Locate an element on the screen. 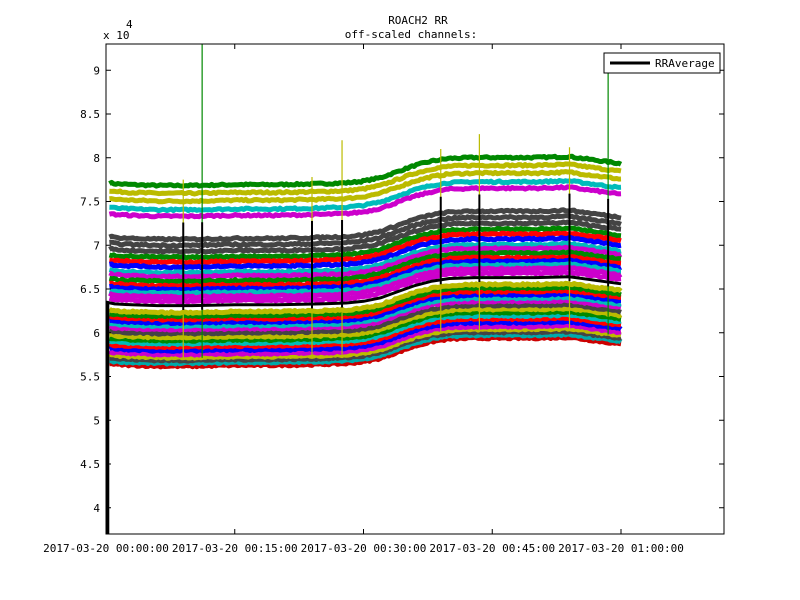  legend: RRAverage is located at coordinates (662, 63).